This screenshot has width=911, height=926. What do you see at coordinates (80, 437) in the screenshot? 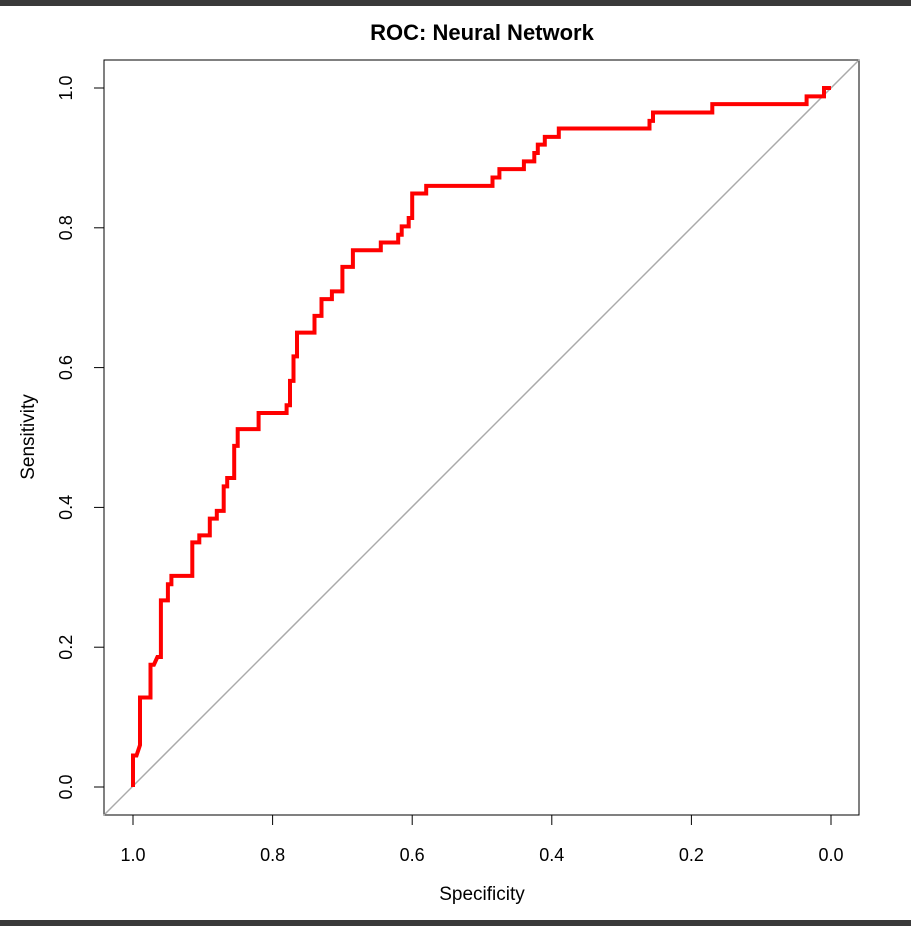
I see `y-axis: 0.0 0.2 0.4 0.6 0.8 1.0` at bounding box center [80, 437].